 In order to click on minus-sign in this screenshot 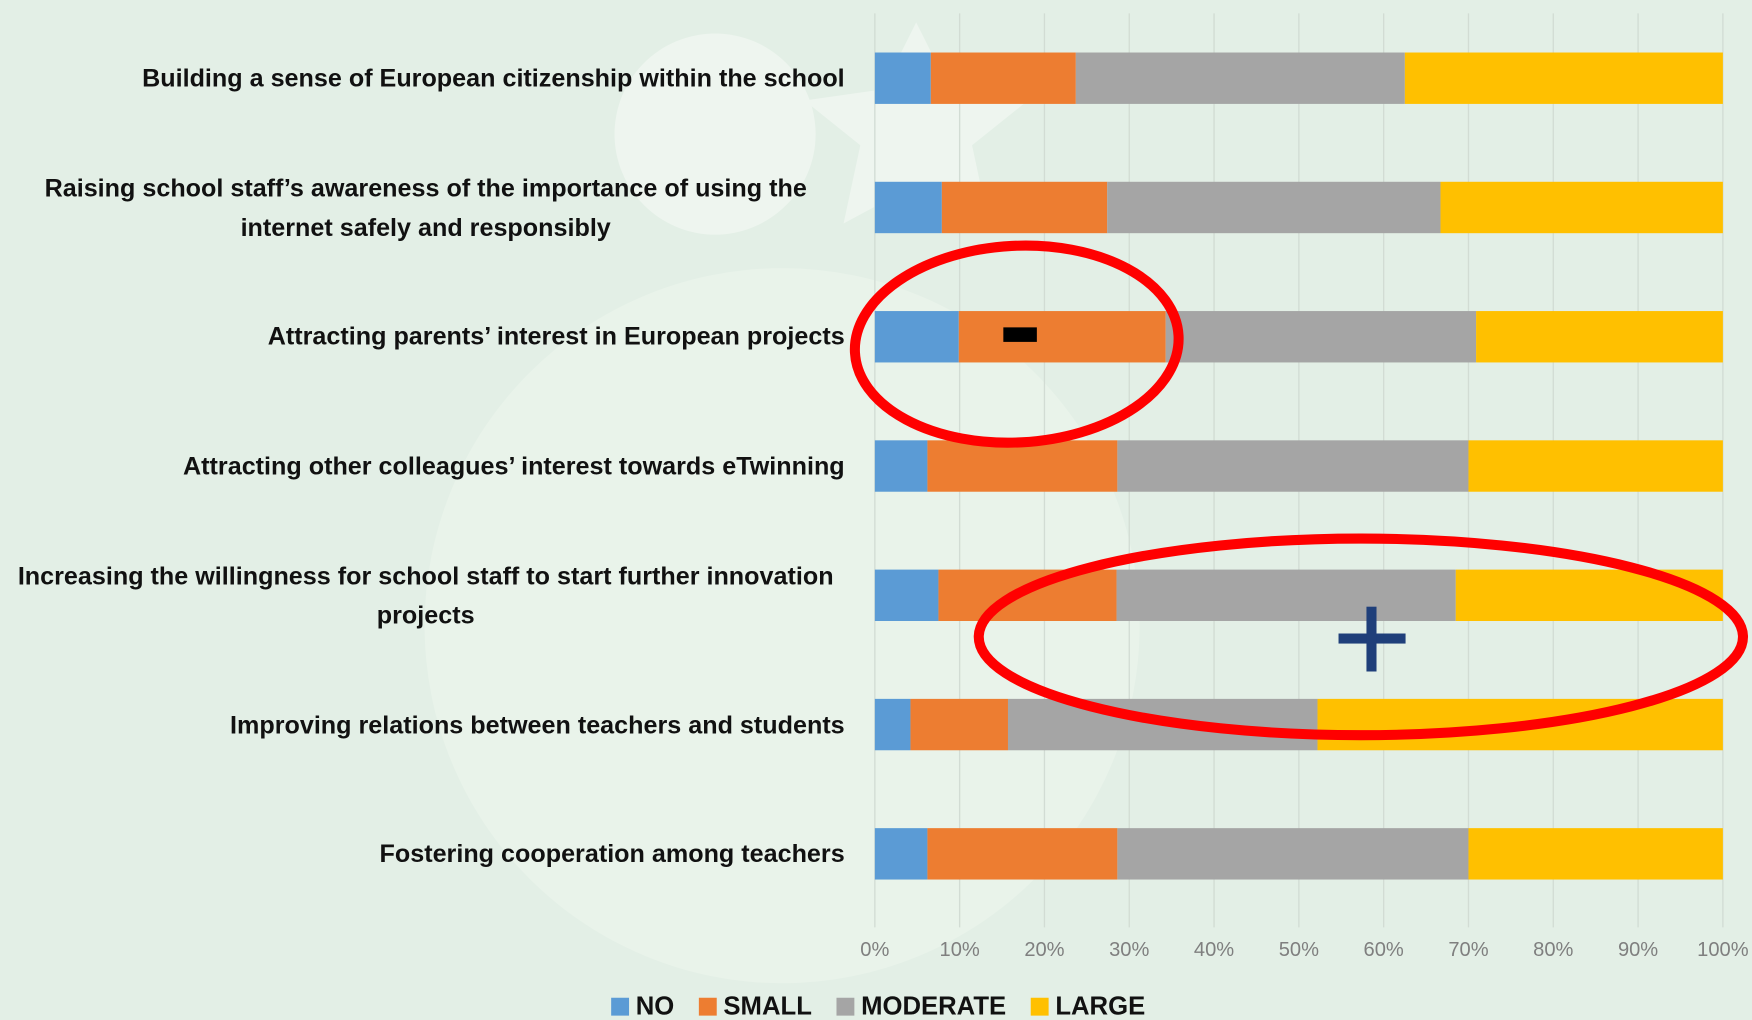, I will do `click(1020, 334)`.